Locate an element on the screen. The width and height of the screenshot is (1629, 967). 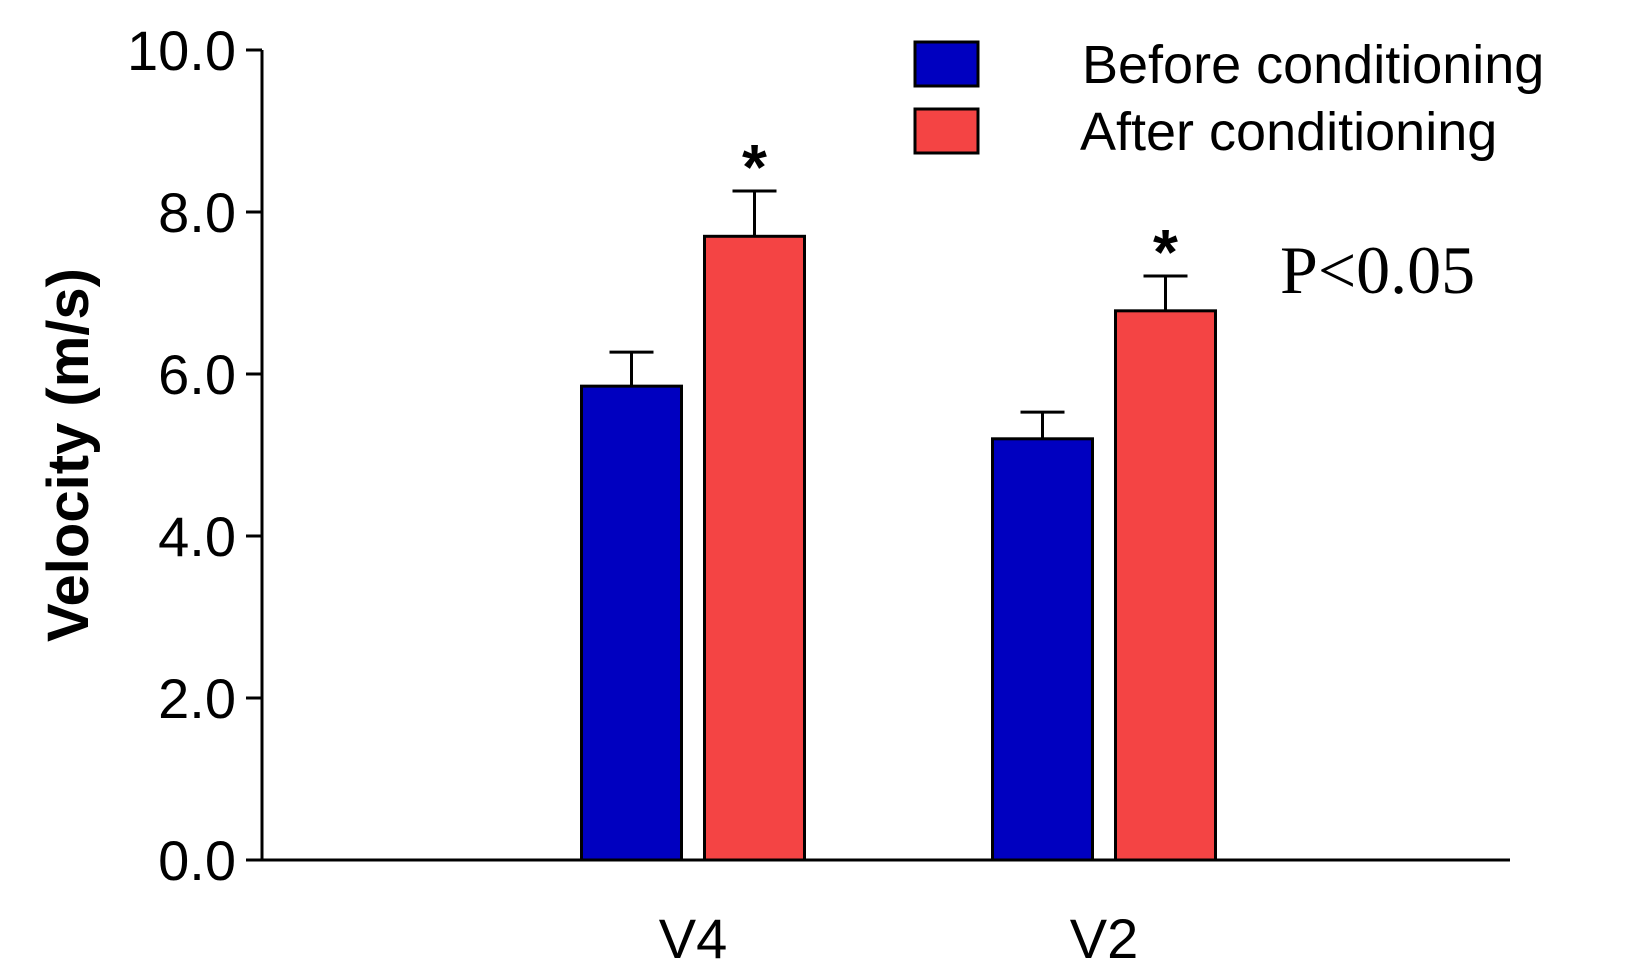
y-tick-label-5: 10.0 is located at coordinates (181, 50).